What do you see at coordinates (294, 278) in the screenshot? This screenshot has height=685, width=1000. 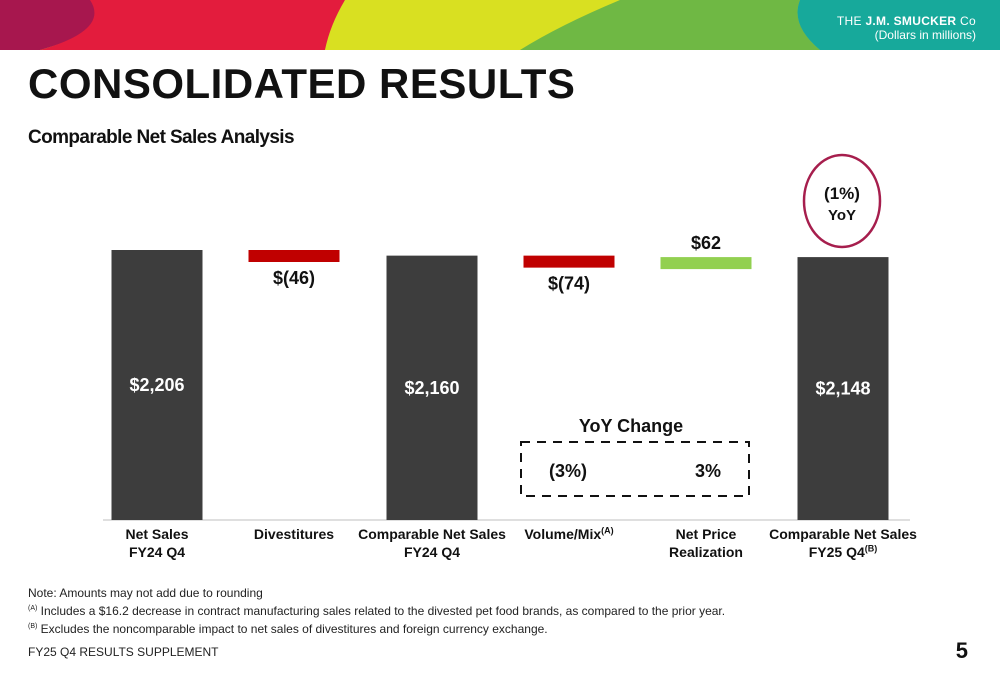 I see `bar-label-1: $(46)` at bounding box center [294, 278].